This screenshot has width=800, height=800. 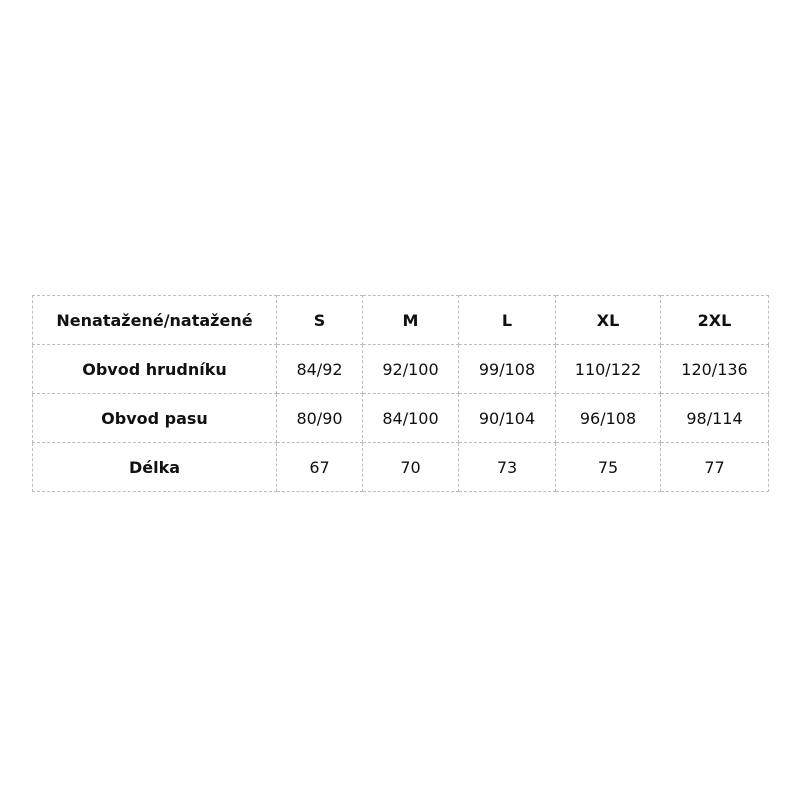 What do you see at coordinates (507, 418) in the screenshot?
I see `table-cell: 90/104` at bounding box center [507, 418].